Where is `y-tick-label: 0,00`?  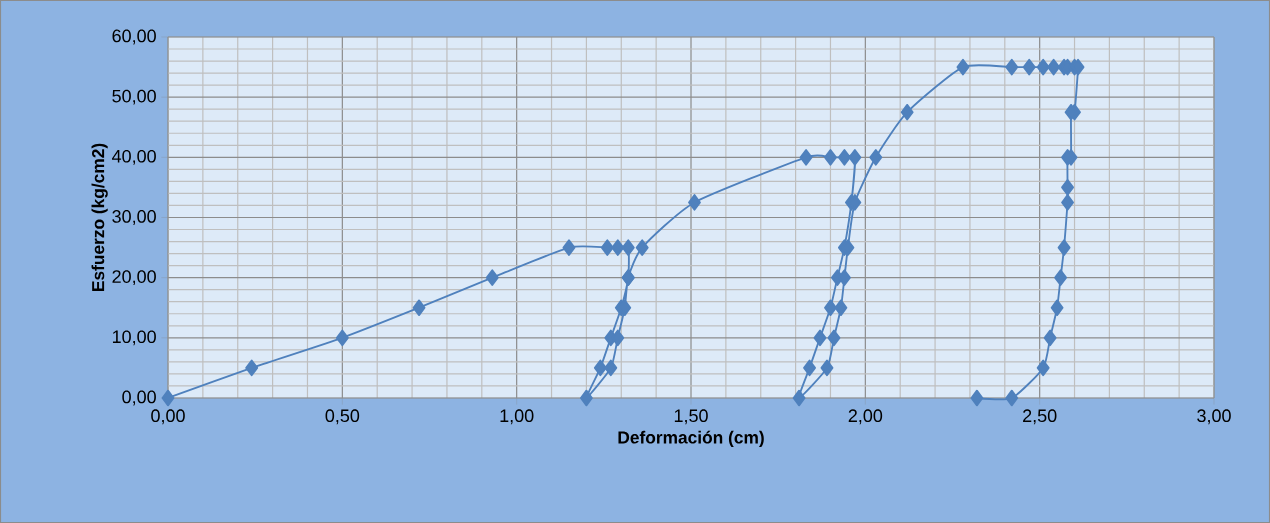 y-tick-label: 0,00 is located at coordinates (139, 398).